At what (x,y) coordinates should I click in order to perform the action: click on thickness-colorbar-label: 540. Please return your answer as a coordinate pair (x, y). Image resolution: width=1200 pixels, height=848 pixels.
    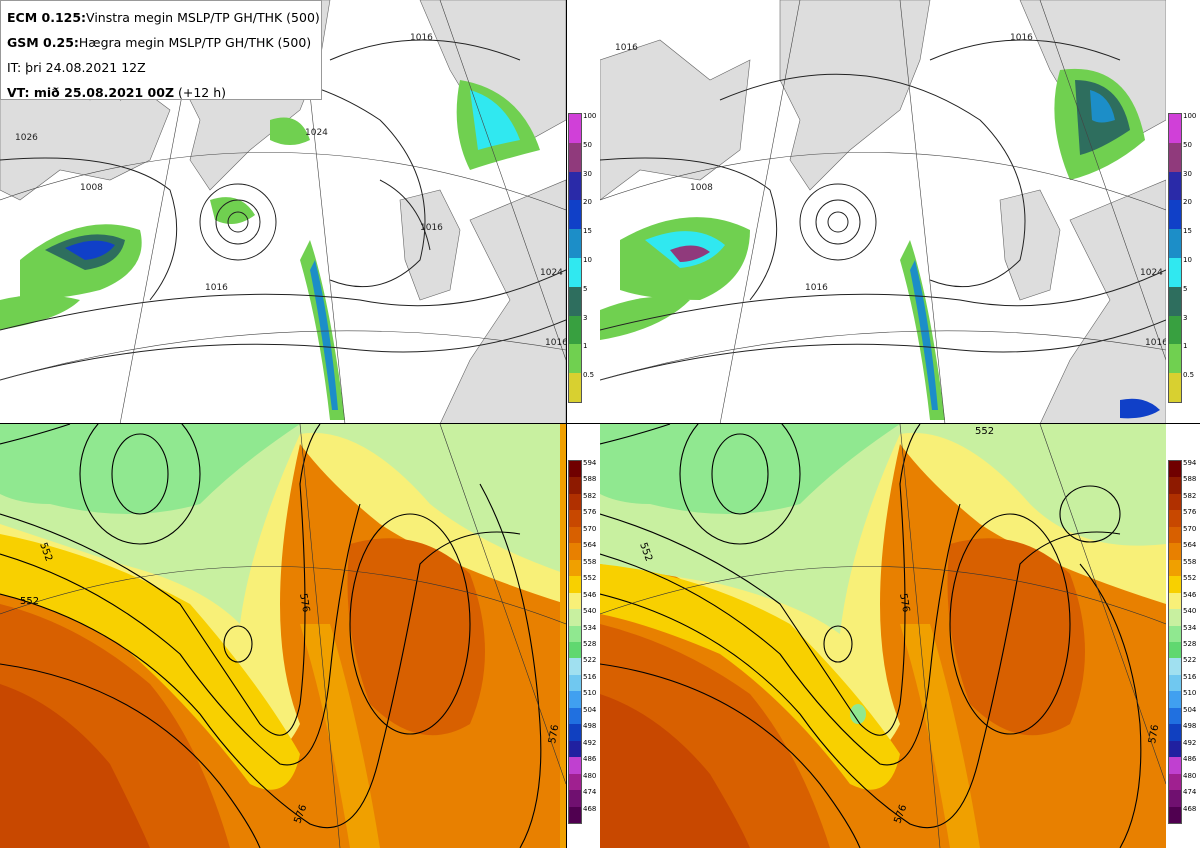
    Looking at the image, I should click on (1190, 611).